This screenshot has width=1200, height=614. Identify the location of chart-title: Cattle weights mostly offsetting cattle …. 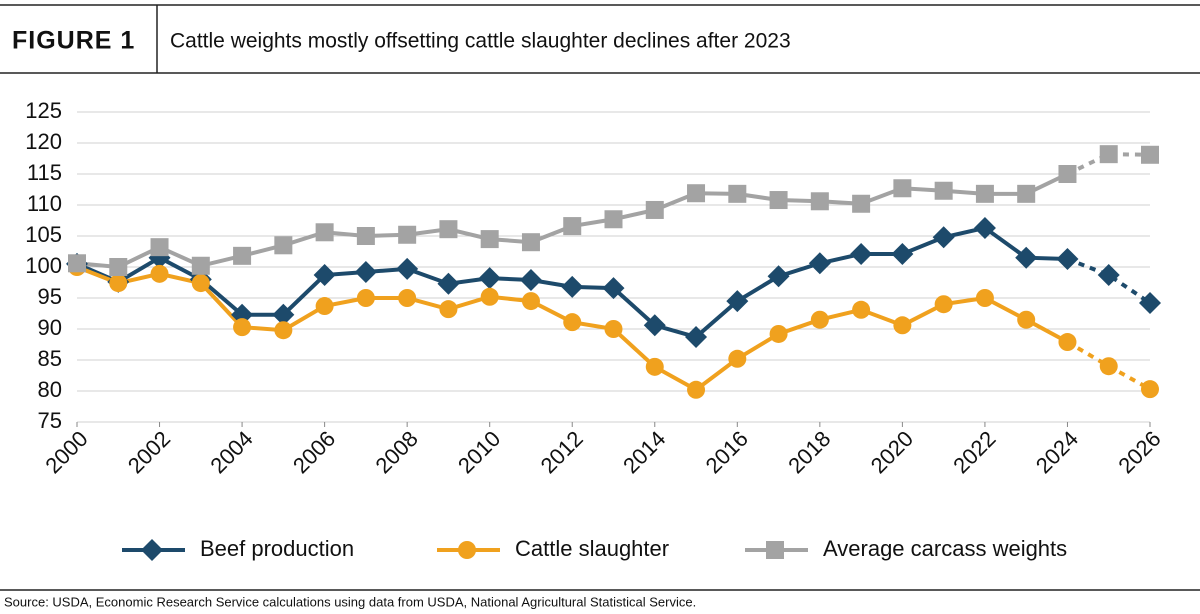
(480, 41).